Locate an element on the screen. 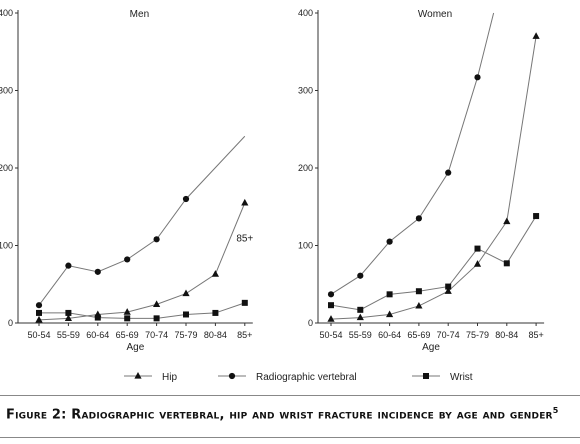  caption-superscript: 5 is located at coordinates (555, 410).